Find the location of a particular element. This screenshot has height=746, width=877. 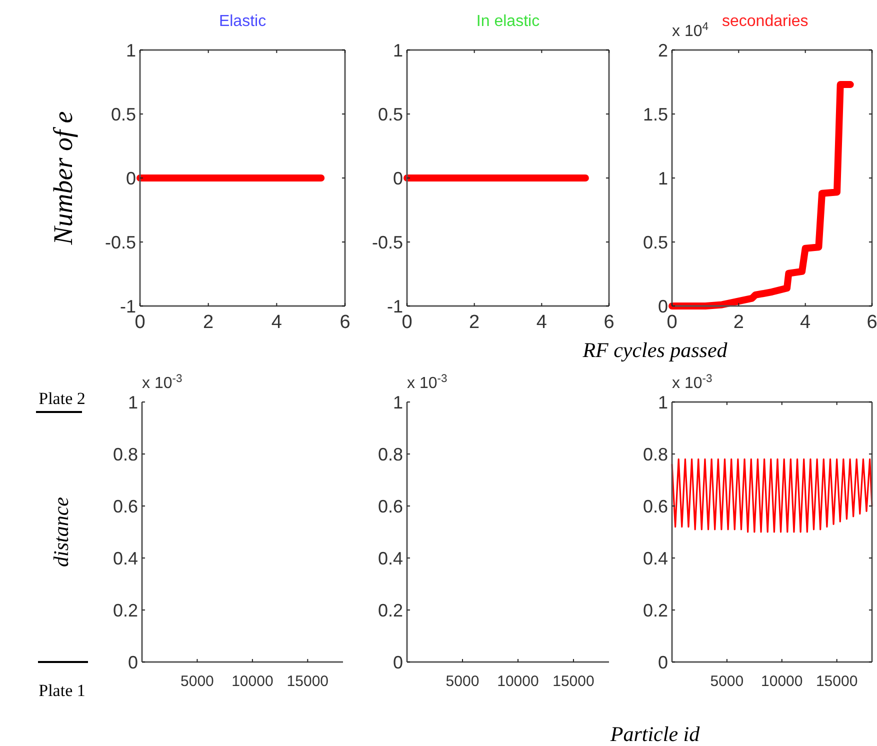

x-axis-title: Particle id is located at coordinates (654, 734).